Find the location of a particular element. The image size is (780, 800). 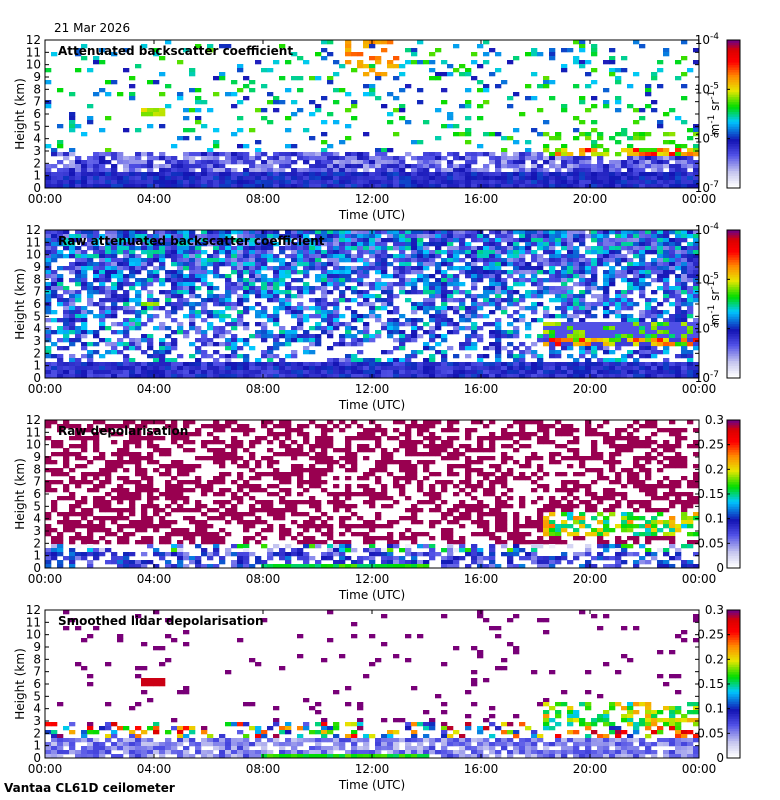

colorbar-tick-exponent: -6 is located at coordinates (714, 136).